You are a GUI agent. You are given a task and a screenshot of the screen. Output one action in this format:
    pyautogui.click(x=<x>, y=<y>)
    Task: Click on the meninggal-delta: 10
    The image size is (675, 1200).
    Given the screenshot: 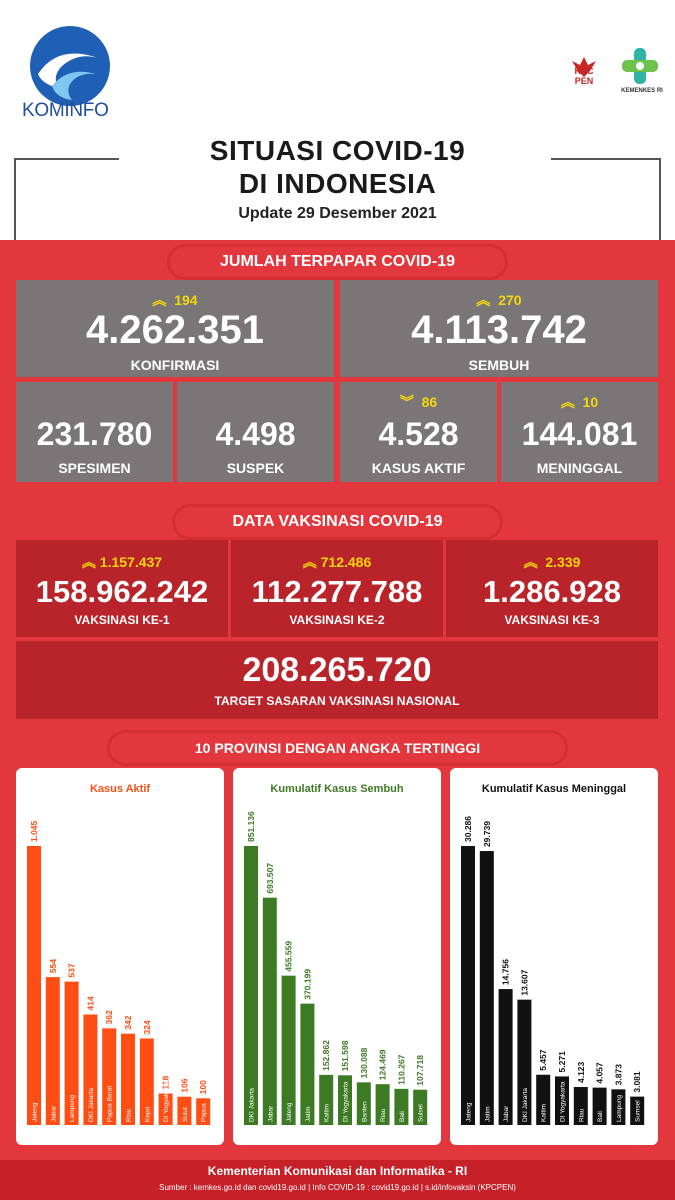 What is the action you would take?
    pyautogui.click(x=590, y=402)
    